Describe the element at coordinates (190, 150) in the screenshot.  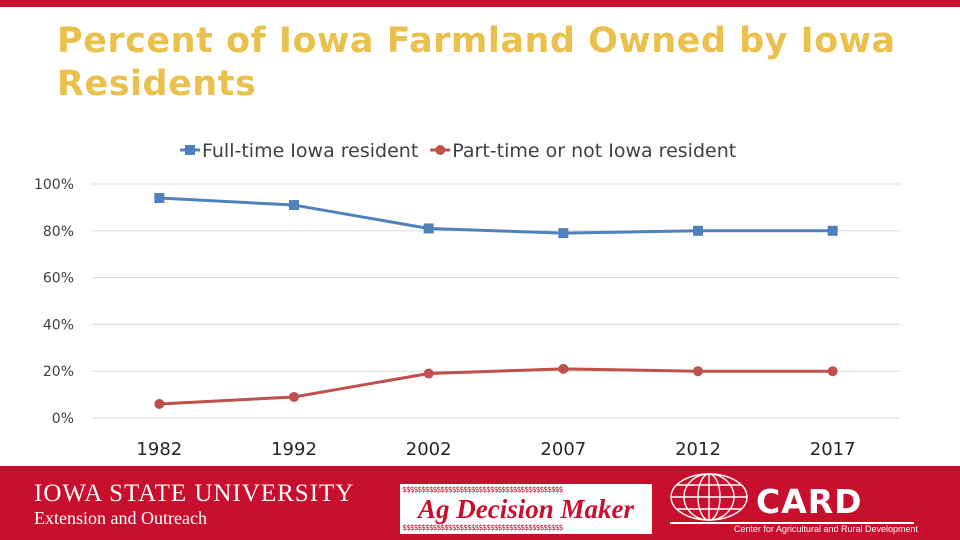
I see `legend-marker-square` at that location.